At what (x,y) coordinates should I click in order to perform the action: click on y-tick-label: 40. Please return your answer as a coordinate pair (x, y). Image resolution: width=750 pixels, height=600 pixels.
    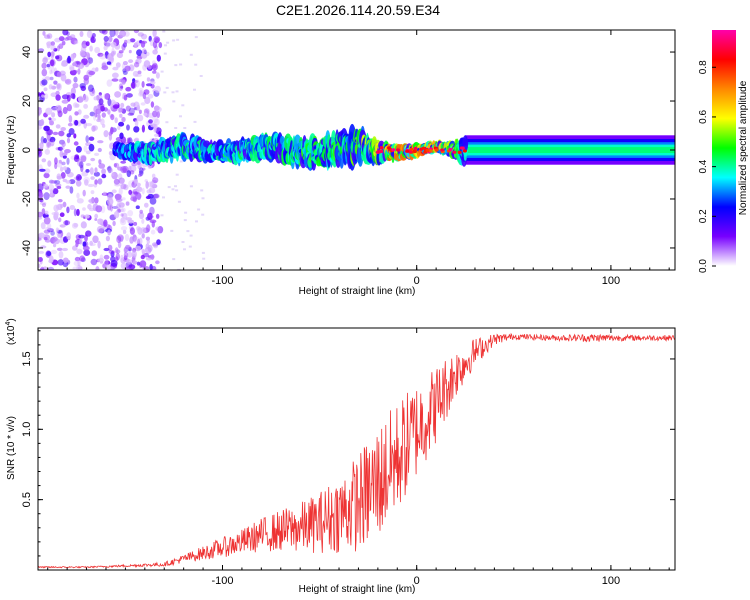
    Looking at the image, I should click on (27, 52).